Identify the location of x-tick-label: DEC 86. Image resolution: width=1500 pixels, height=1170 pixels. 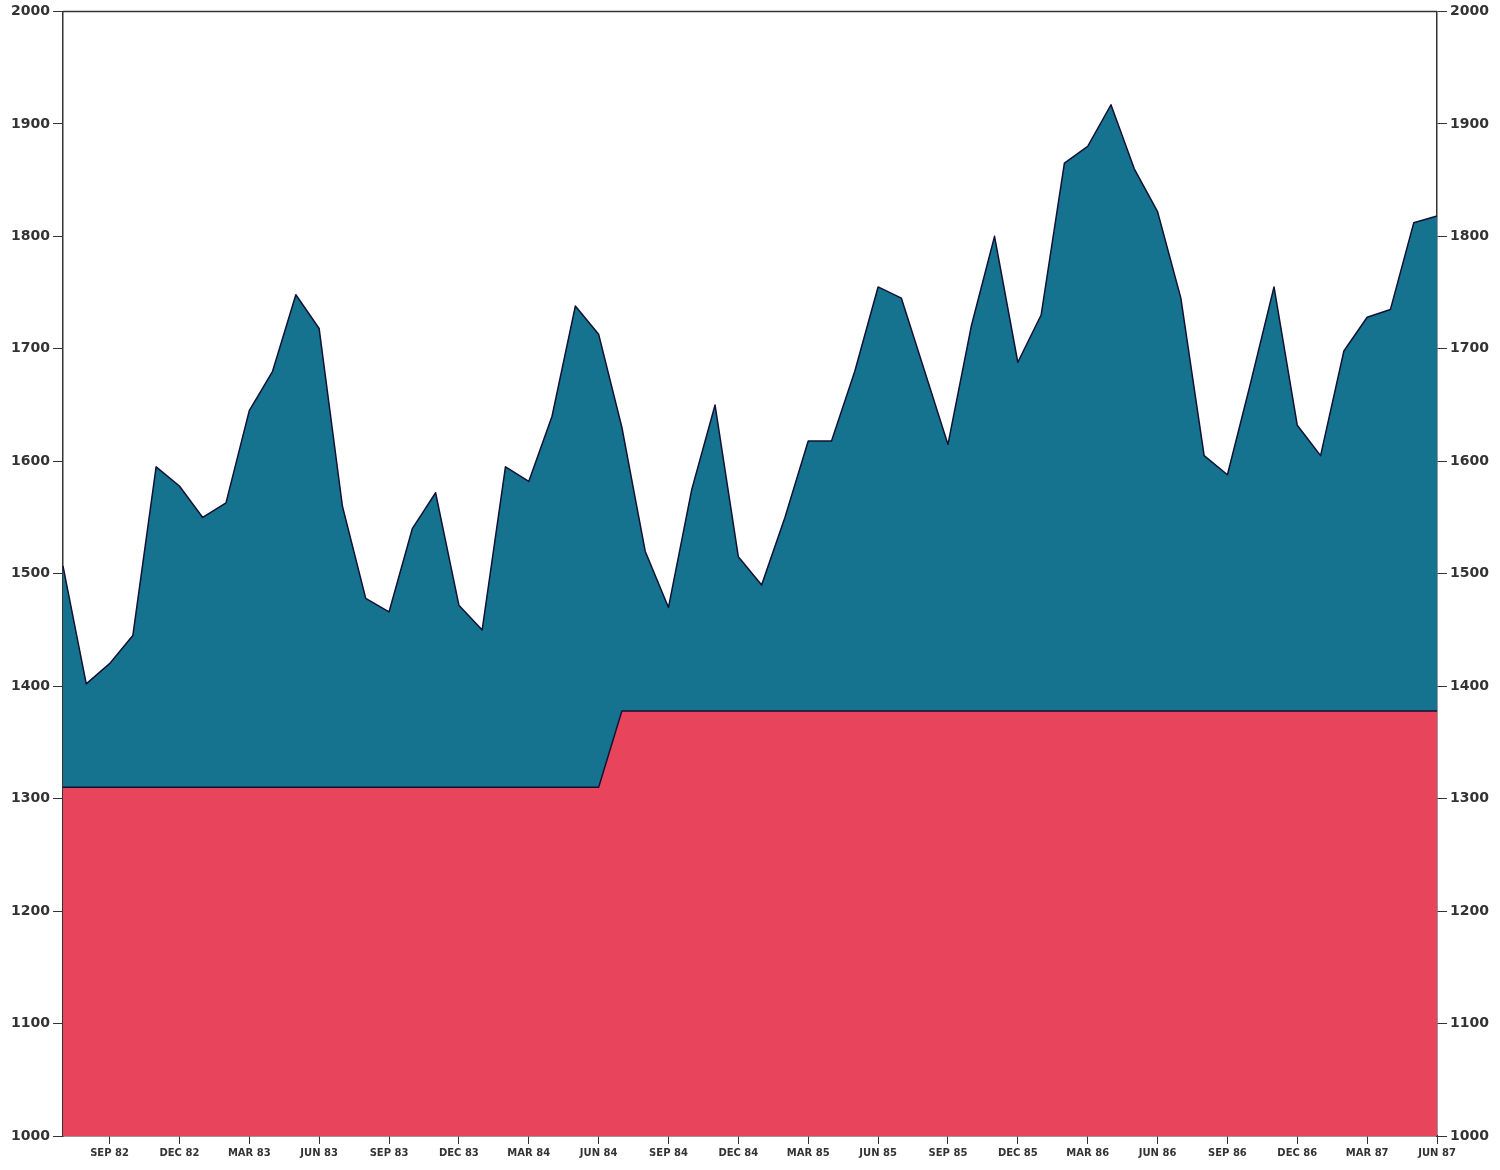
(1297, 1152).